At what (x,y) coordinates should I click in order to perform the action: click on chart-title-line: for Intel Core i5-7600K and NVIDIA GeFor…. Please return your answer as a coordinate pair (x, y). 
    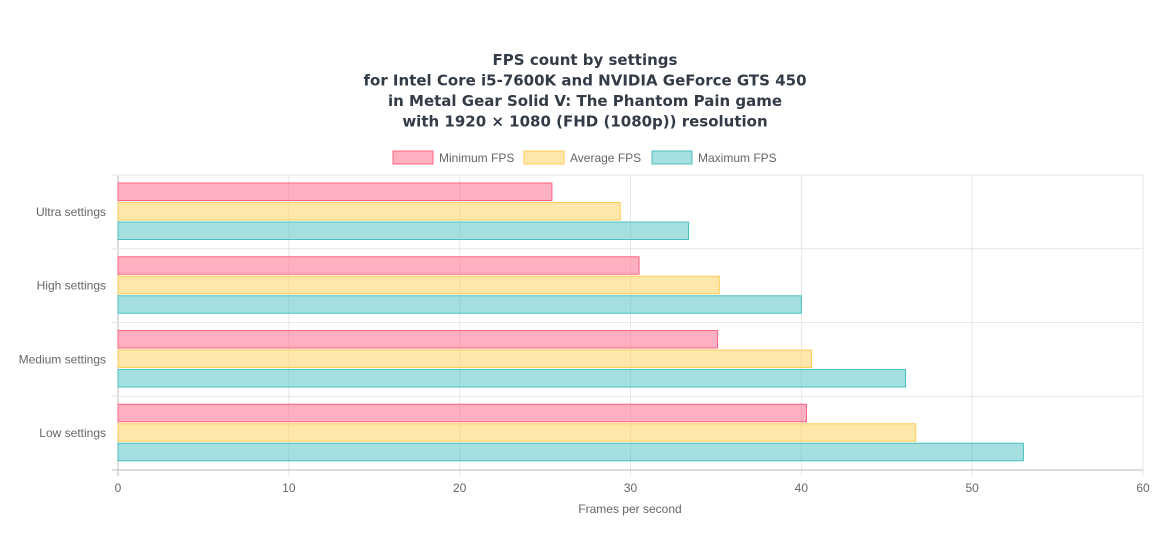
    Looking at the image, I should click on (584, 81).